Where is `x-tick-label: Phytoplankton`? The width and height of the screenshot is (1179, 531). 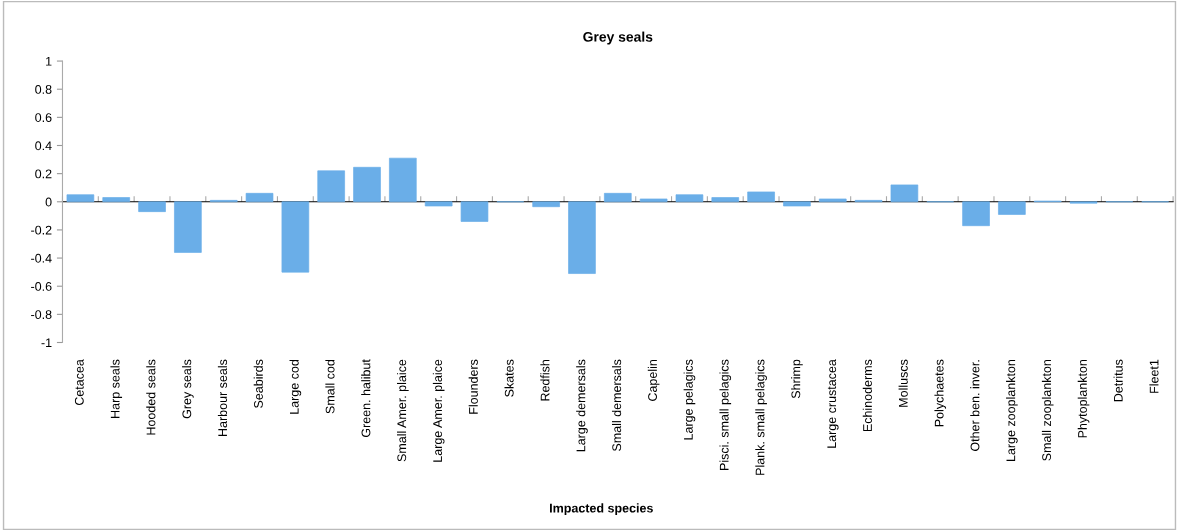 x-tick-label: Phytoplankton is located at coordinates (1083, 398).